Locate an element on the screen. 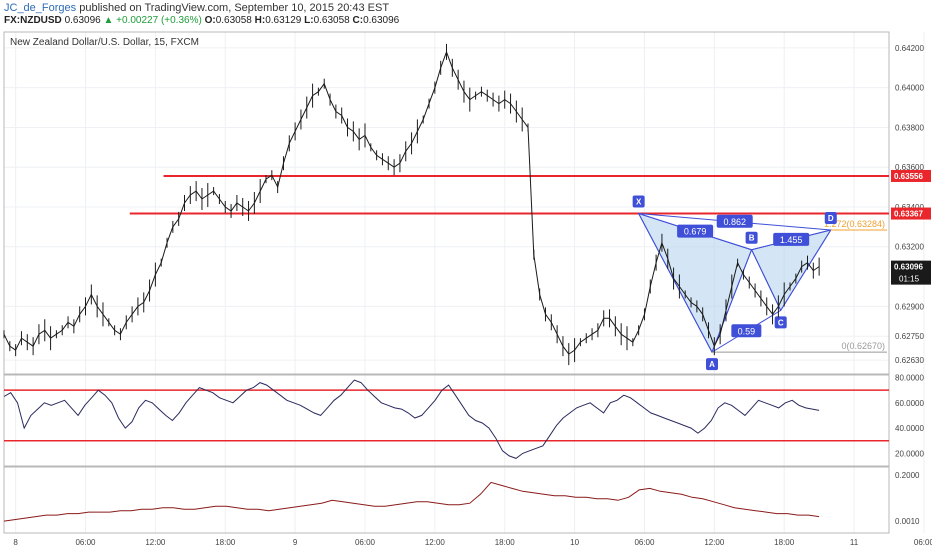  current-price-tag is located at coordinates (911, 272).